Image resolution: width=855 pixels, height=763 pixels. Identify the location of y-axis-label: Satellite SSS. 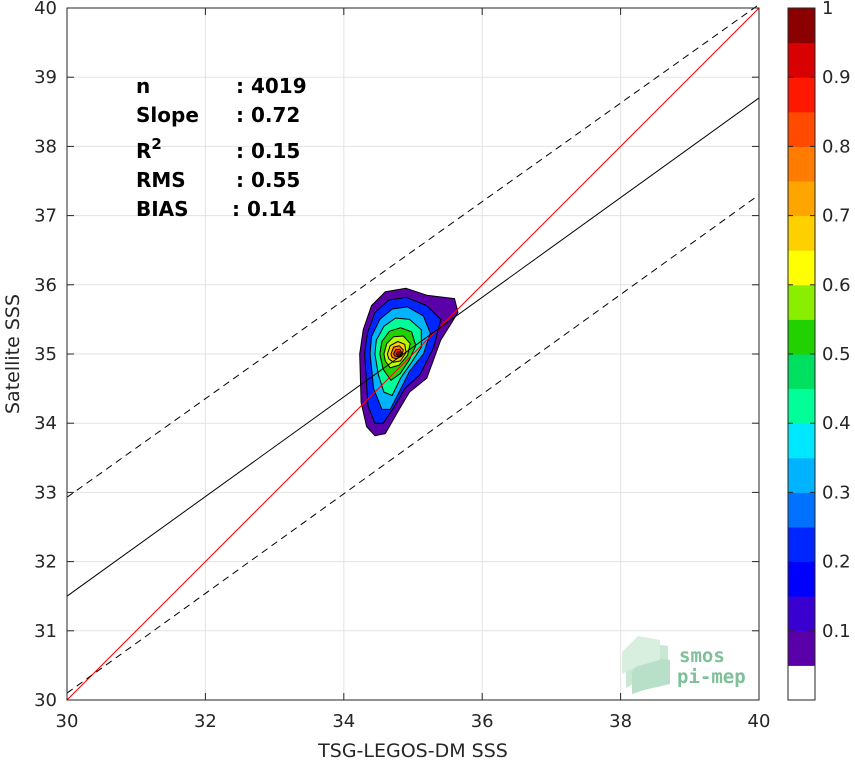
(13, 354).